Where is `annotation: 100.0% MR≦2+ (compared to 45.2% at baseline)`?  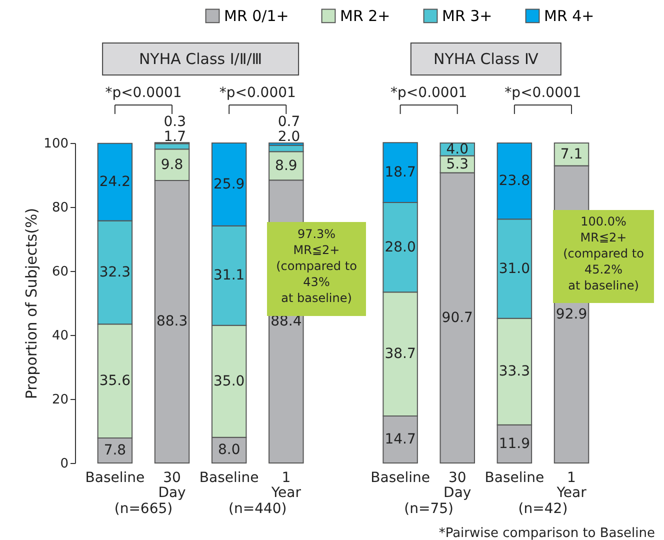 annotation: 100.0% MR≦2+ (compared to 45.2% at baseline) is located at coordinates (603, 253).